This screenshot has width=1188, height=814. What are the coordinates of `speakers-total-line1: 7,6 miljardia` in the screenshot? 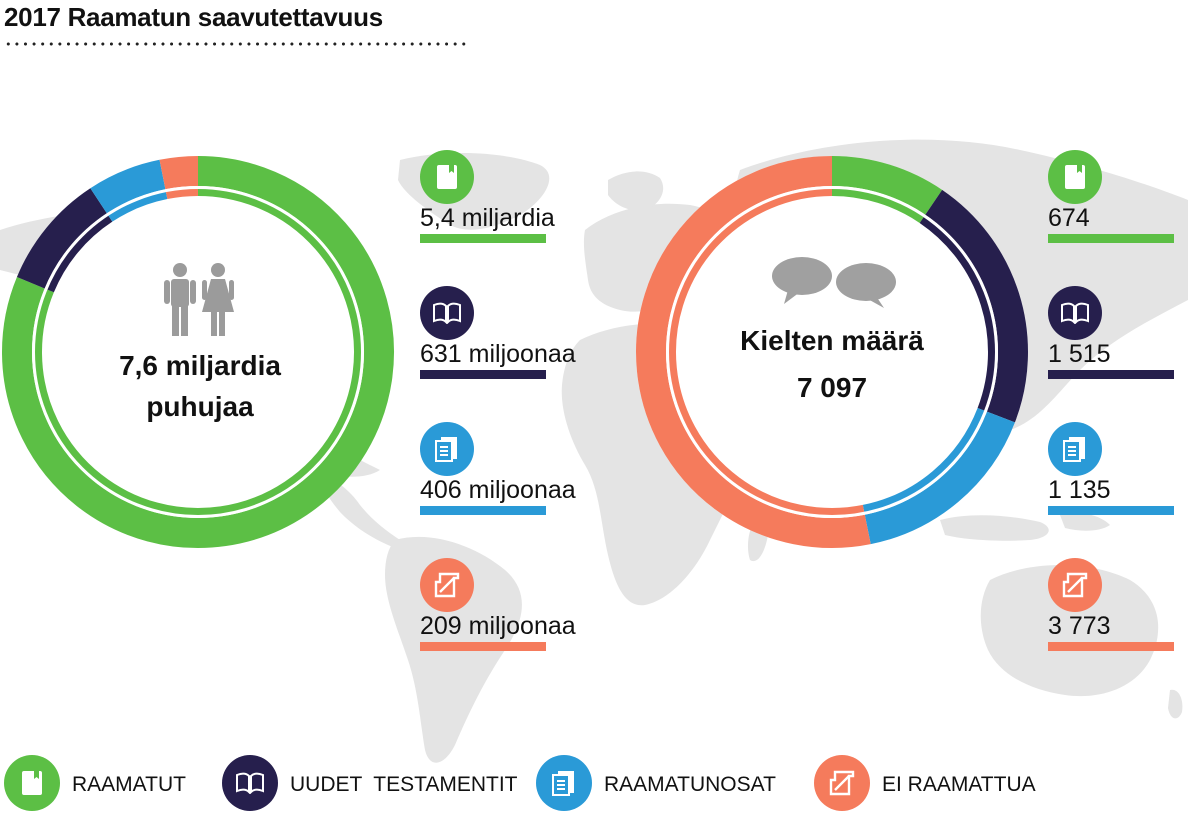 It's located at (200, 365).